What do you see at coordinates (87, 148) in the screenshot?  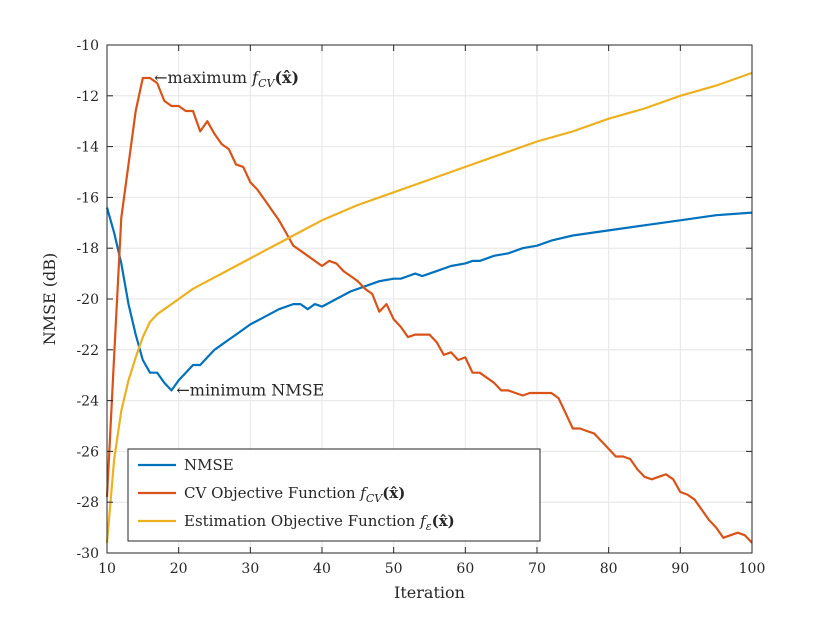 I see `y-tick-label: -14` at bounding box center [87, 148].